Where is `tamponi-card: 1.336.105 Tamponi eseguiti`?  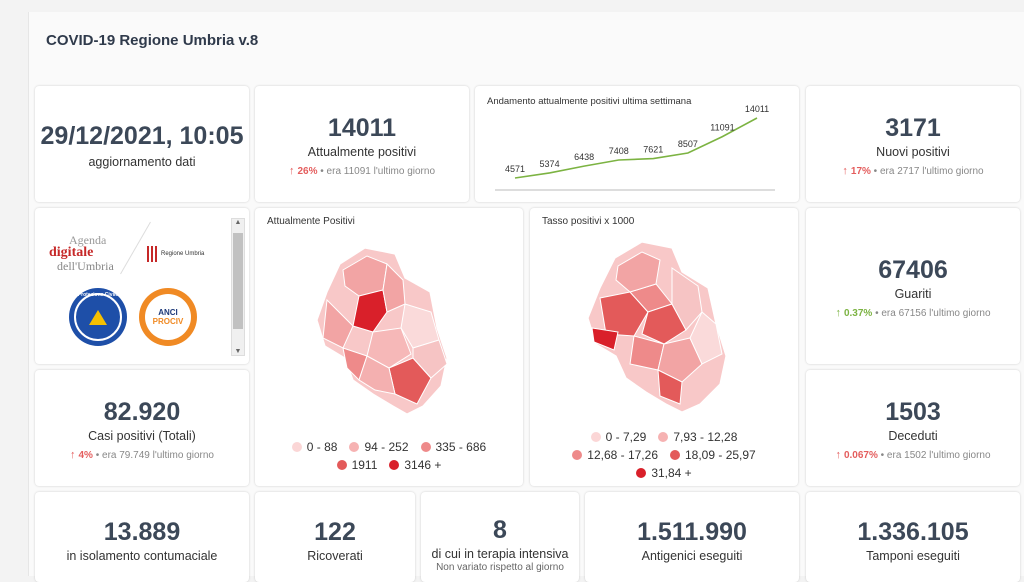 tamponi-card: 1.336.105 Tamponi eseguiti is located at coordinates (913, 537).